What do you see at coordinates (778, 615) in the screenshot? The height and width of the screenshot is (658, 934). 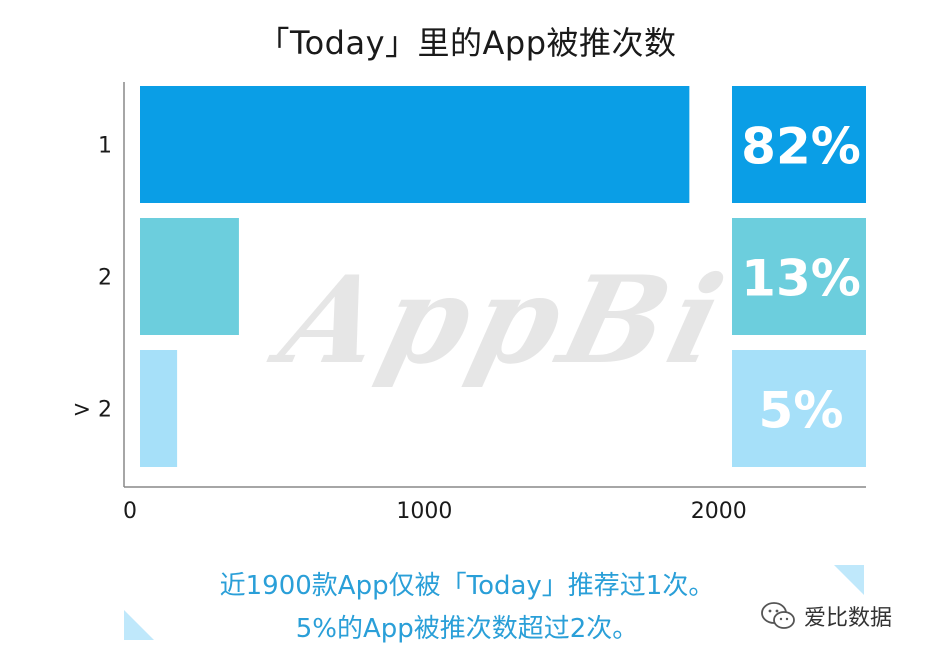 I see `wechat-icon` at bounding box center [778, 615].